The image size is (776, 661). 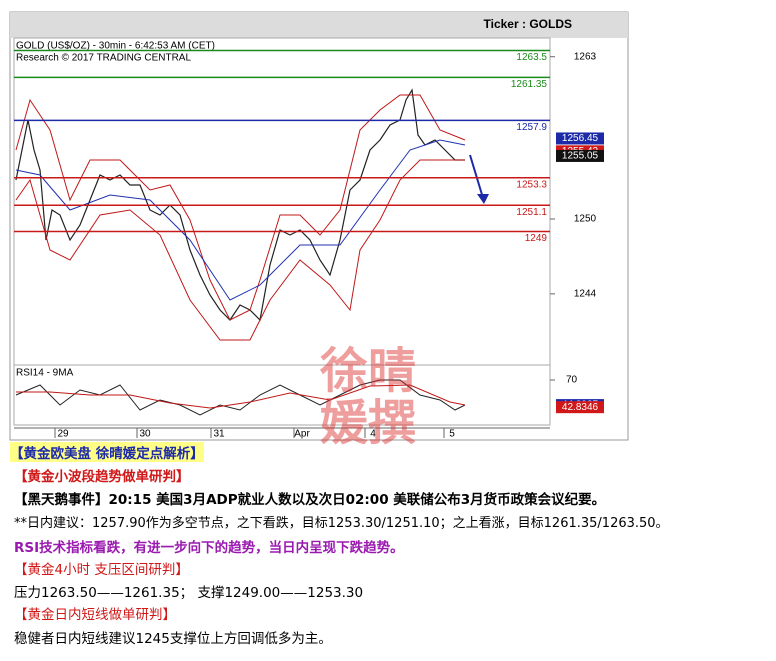 I want to click on section-title: 【黄金小波段趋势做单研判】, so click(x=102, y=477).